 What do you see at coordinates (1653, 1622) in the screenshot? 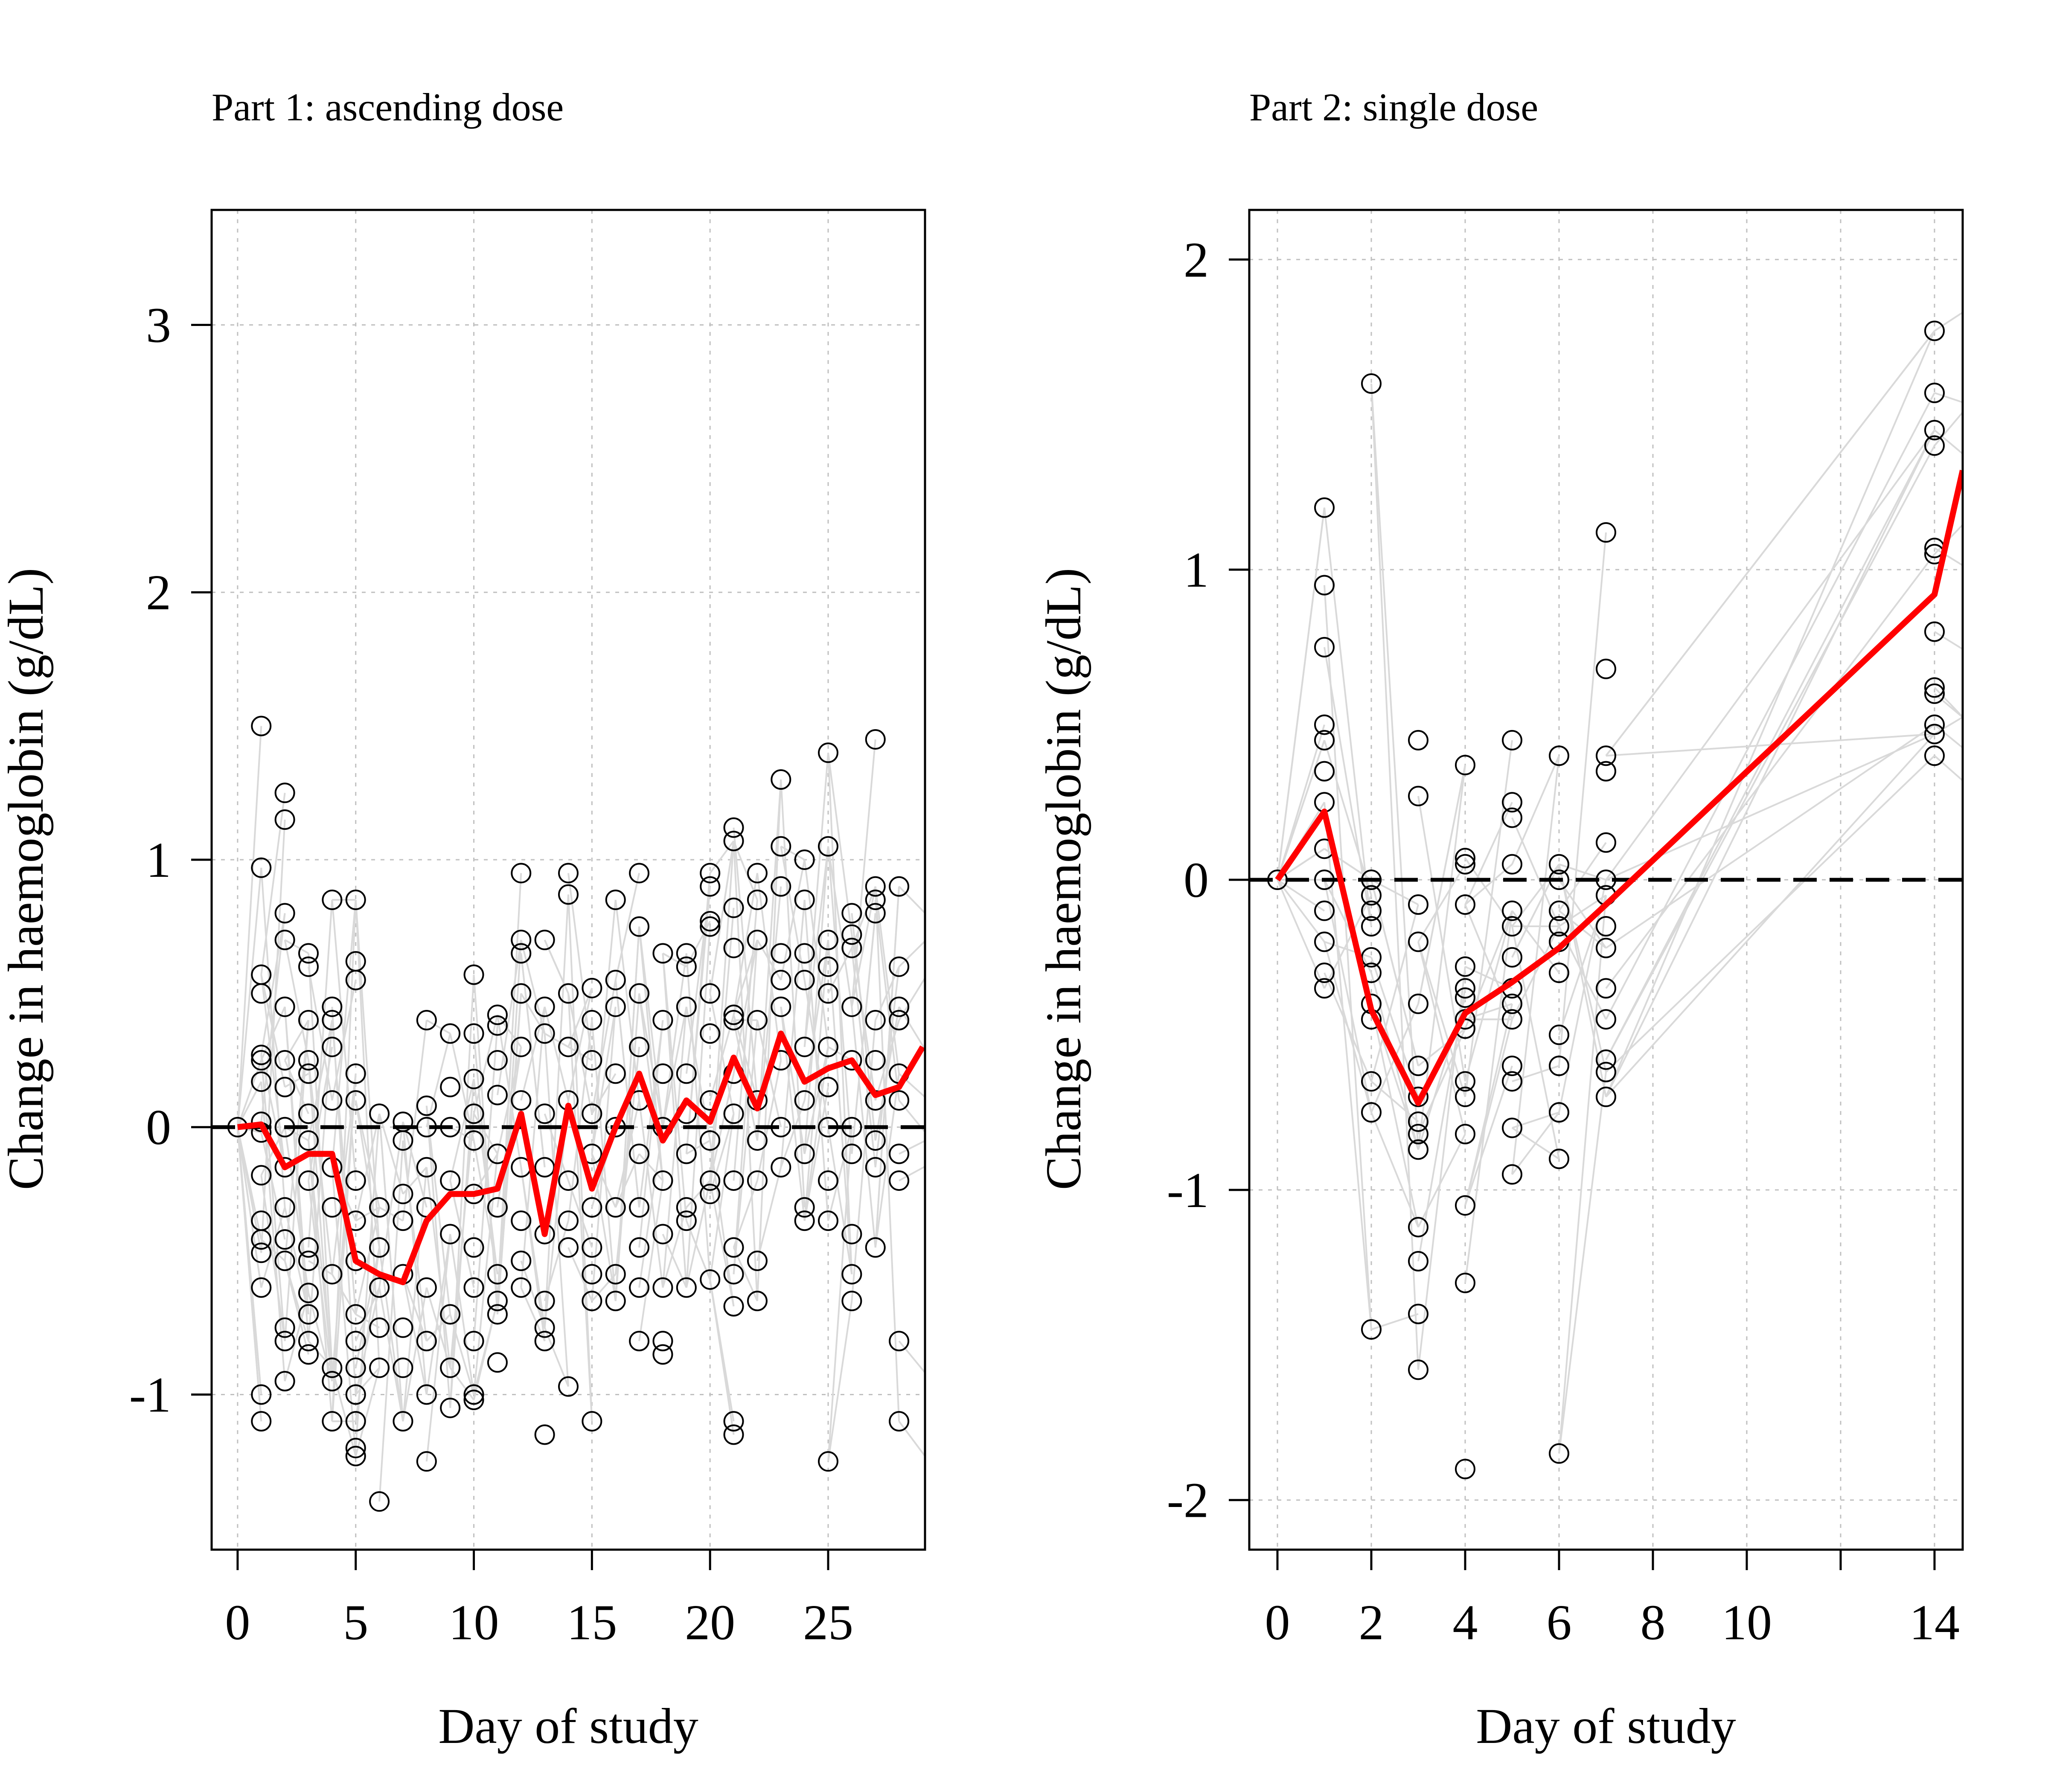
I see `x-tick-label: 8` at bounding box center [1653, 1622].